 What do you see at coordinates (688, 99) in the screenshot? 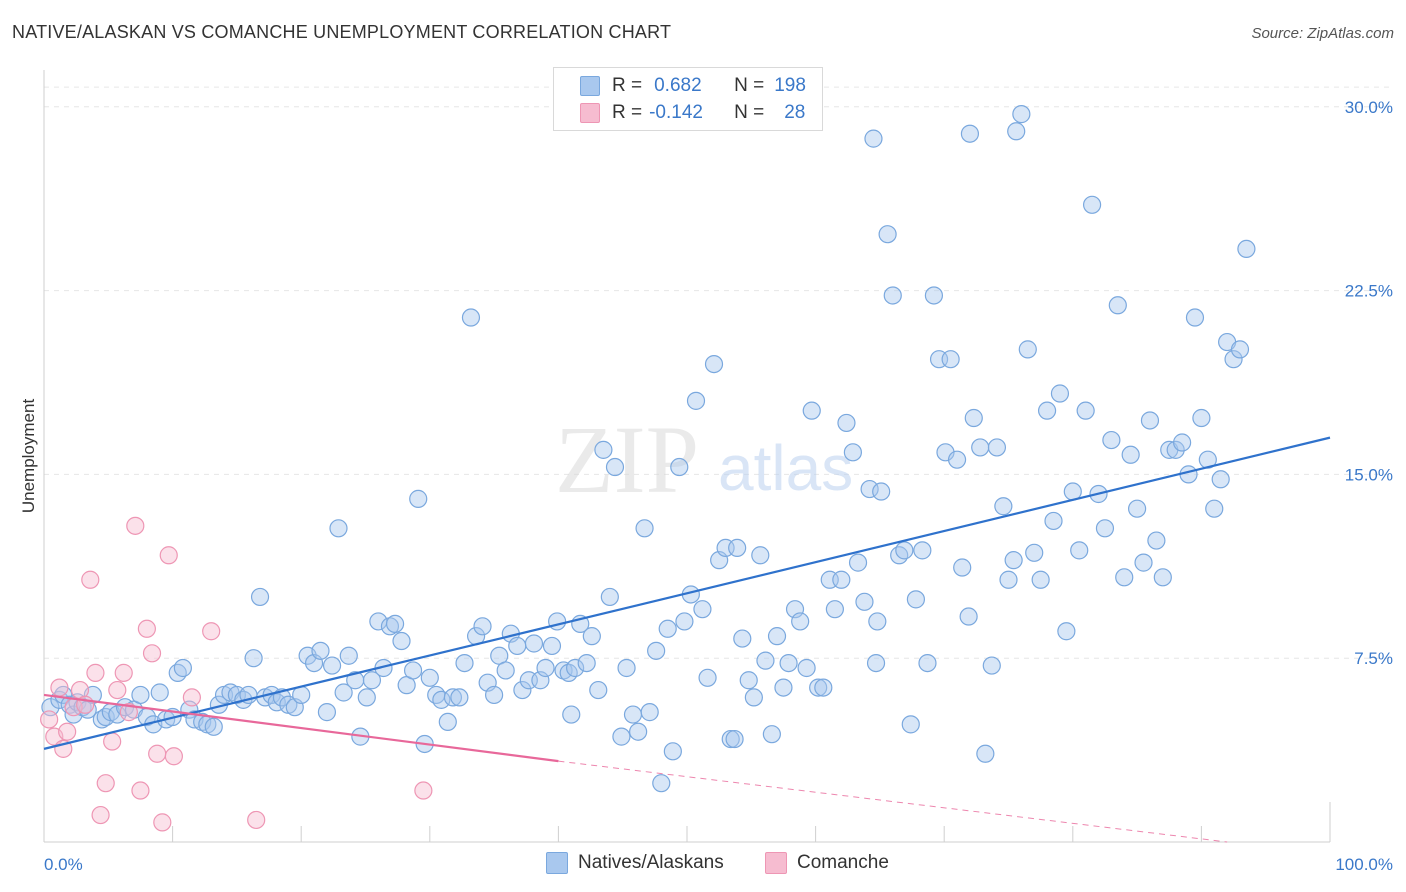
I see `stats-legend: R = 0.682 N = 198 R = -0.142 N = 28` at bounding box center [688, 99].